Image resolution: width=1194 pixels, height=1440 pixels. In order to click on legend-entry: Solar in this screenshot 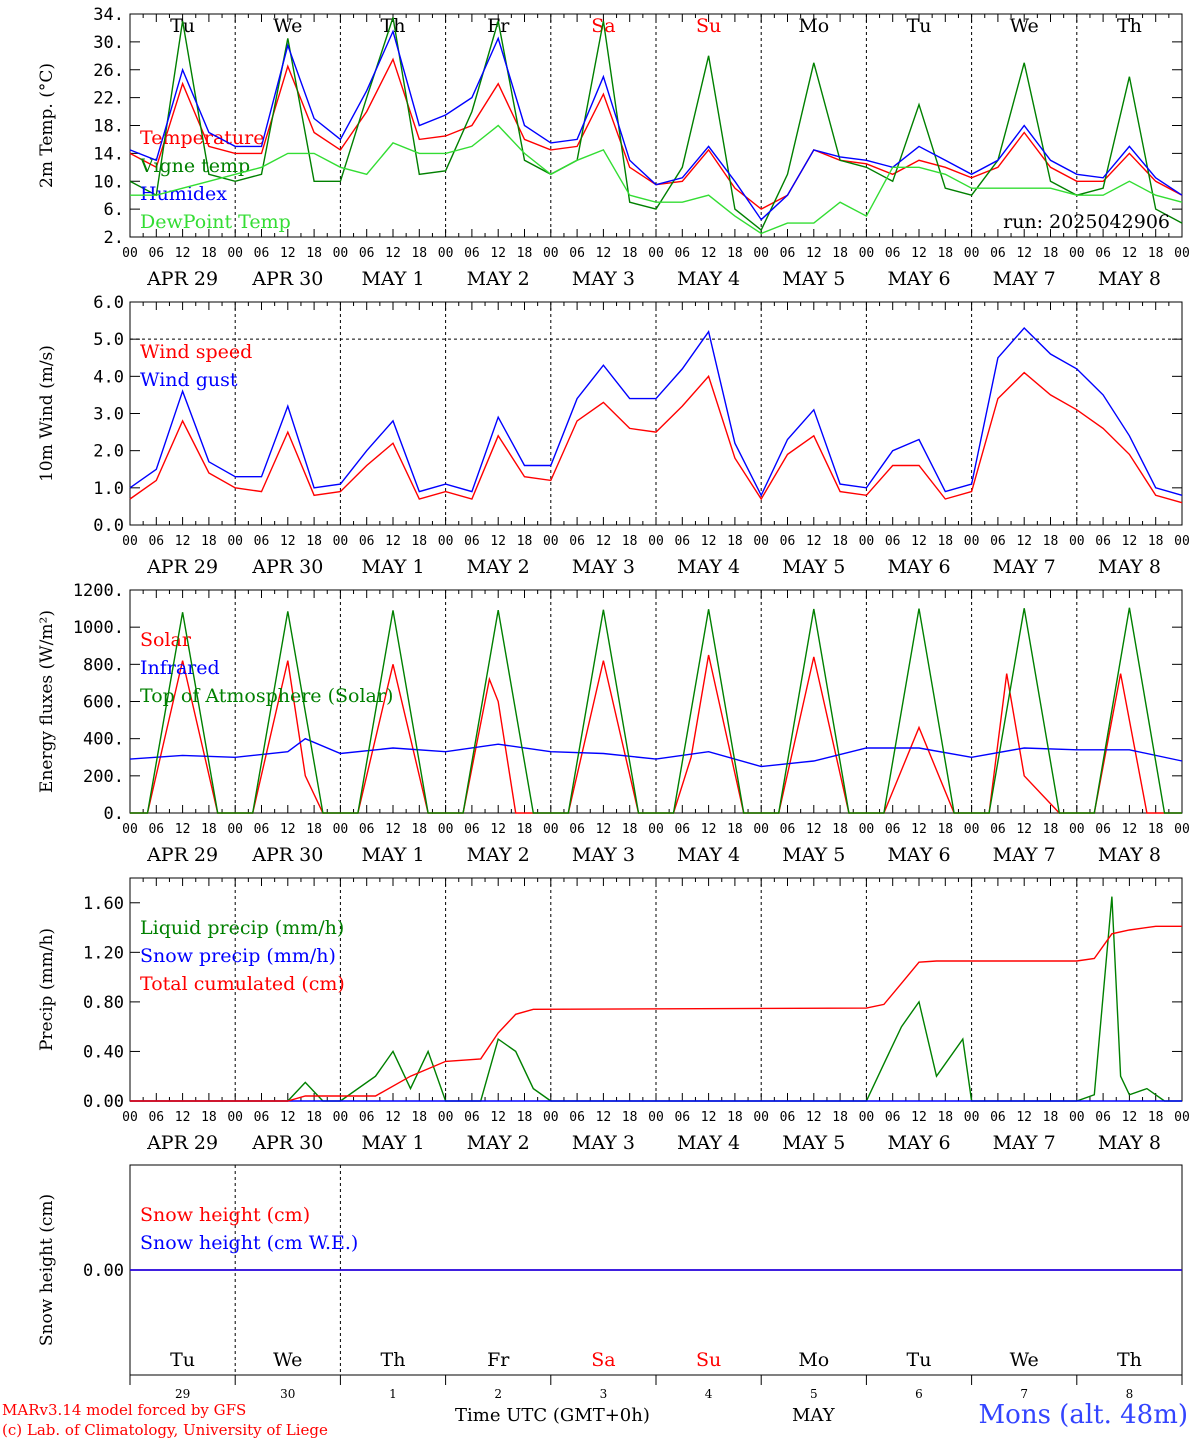, I will do `click(166, 640)`.